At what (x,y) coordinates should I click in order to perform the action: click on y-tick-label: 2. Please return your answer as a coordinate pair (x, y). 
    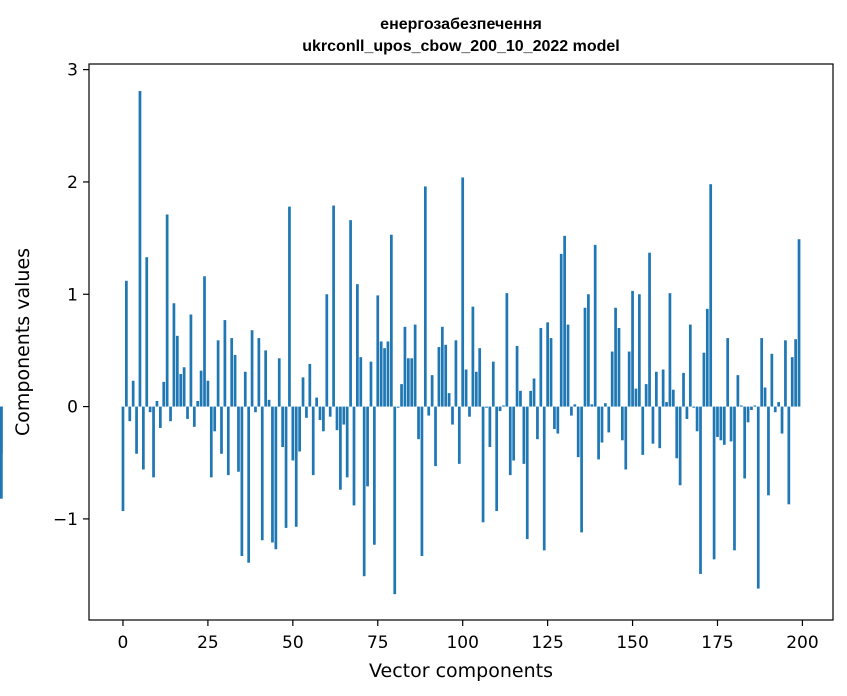
    Looking at the image, I should click on (72, 183).